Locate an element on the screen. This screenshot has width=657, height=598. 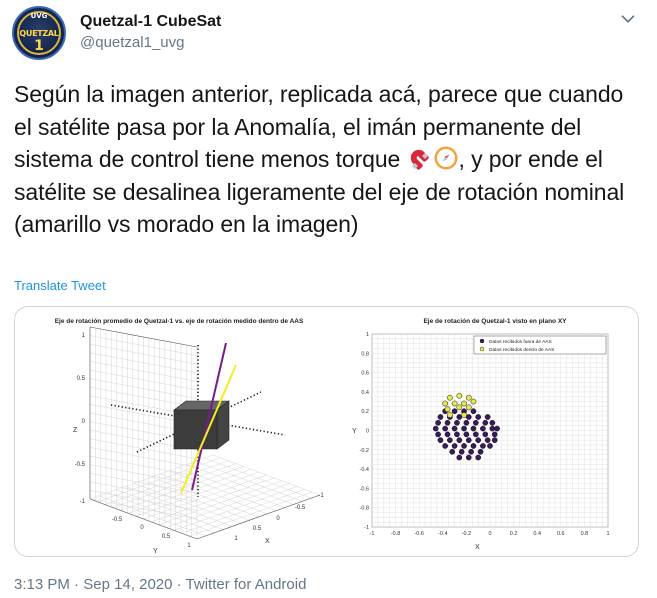
tweet-date: Sep 14, 2020 is located at coordinates (128, 584).